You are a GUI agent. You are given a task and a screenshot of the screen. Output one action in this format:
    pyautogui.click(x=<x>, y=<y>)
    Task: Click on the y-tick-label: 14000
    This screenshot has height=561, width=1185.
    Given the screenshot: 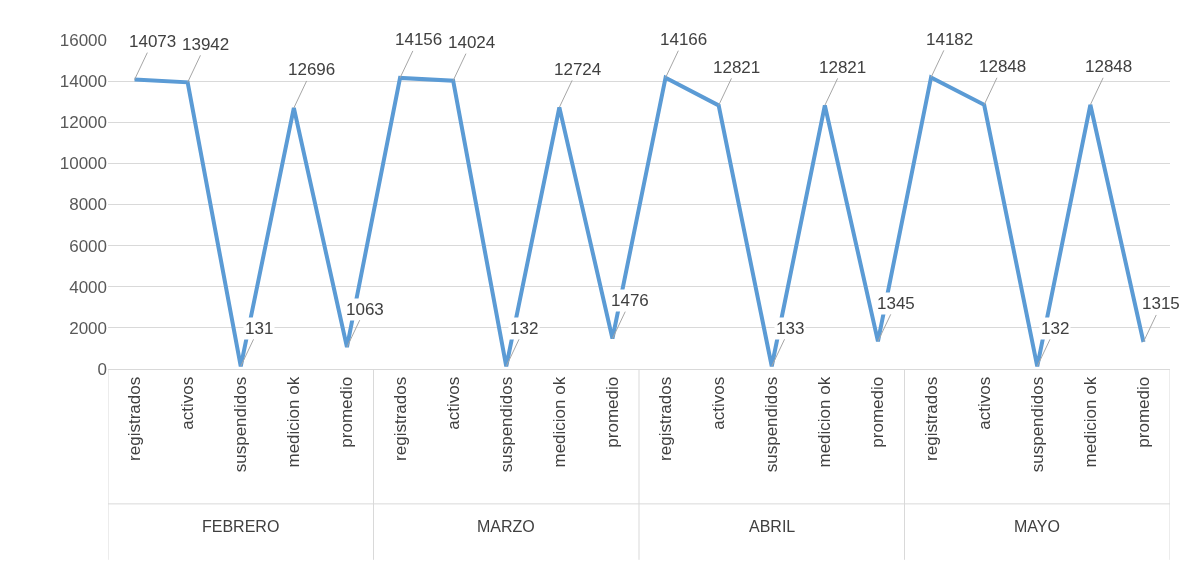 What is the action you would take?
    pyautogui.click(x=83, y=82)
    